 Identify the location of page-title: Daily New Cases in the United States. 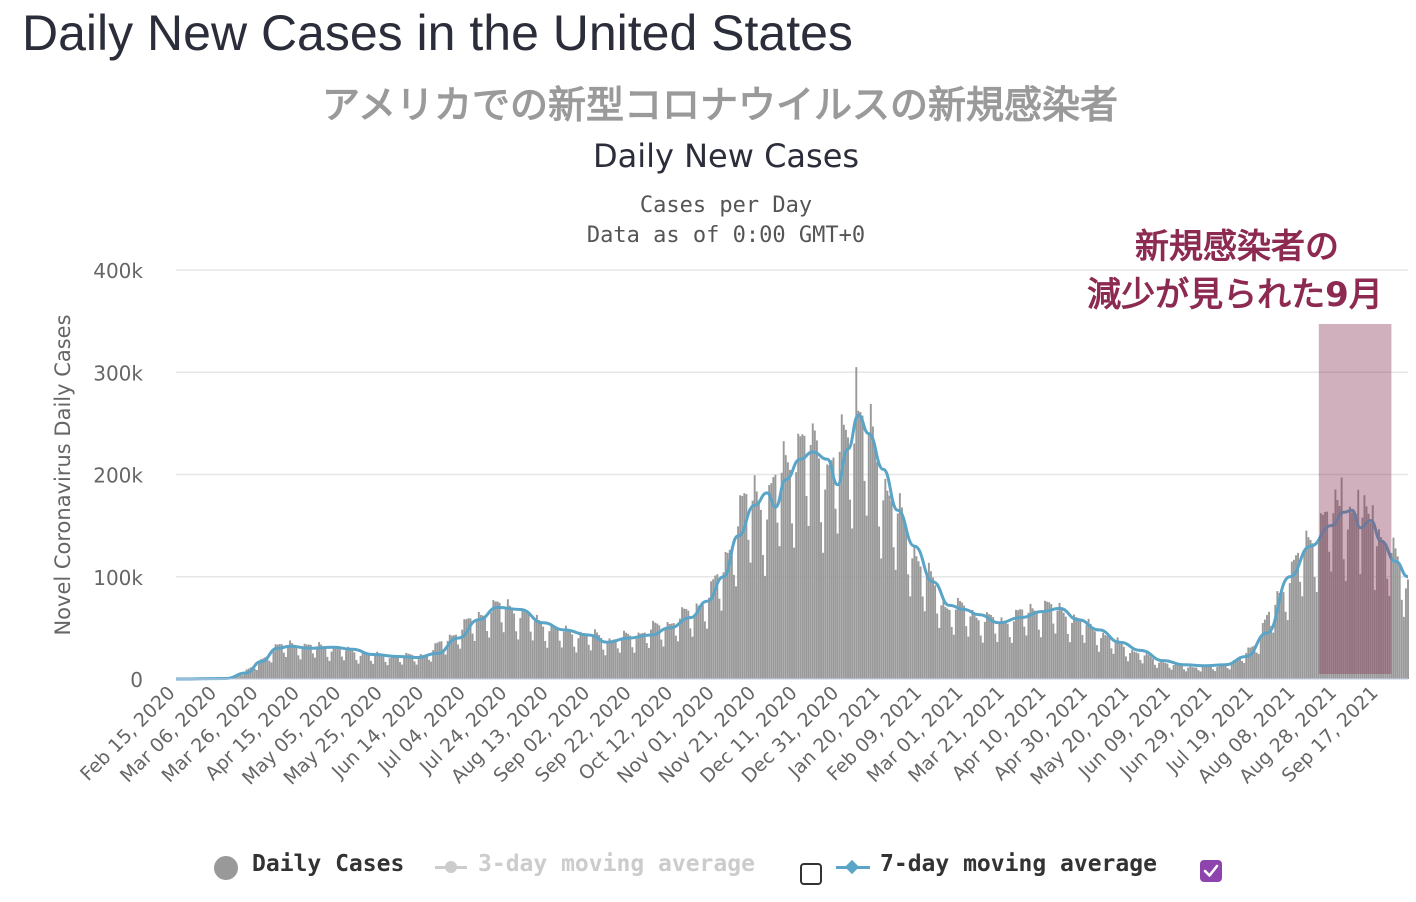
(437, 33).